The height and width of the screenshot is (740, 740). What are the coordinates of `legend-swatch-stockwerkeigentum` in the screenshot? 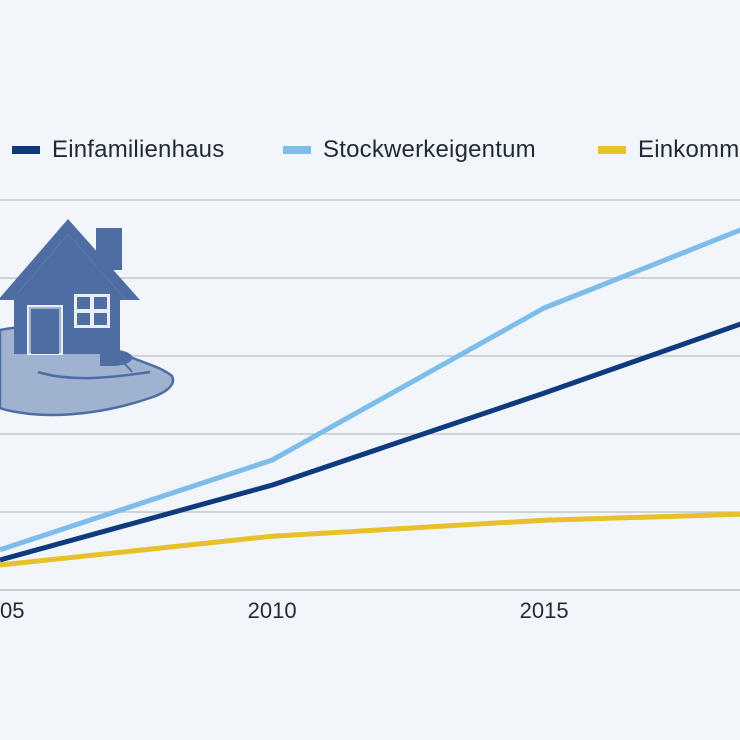 It's located at (297, 150).